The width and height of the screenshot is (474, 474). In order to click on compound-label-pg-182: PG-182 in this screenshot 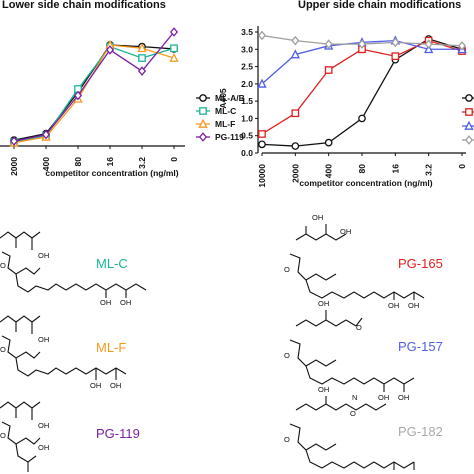, I will do `click(420, 431)`.